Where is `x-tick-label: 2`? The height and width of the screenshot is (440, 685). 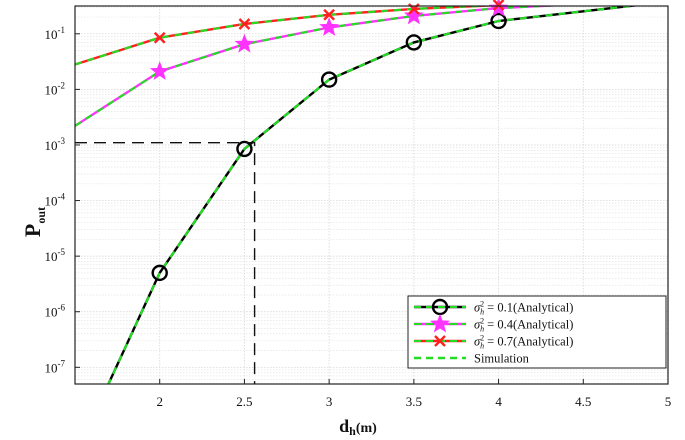 x-tick-label: 2 is located at coordinates (159, 401).